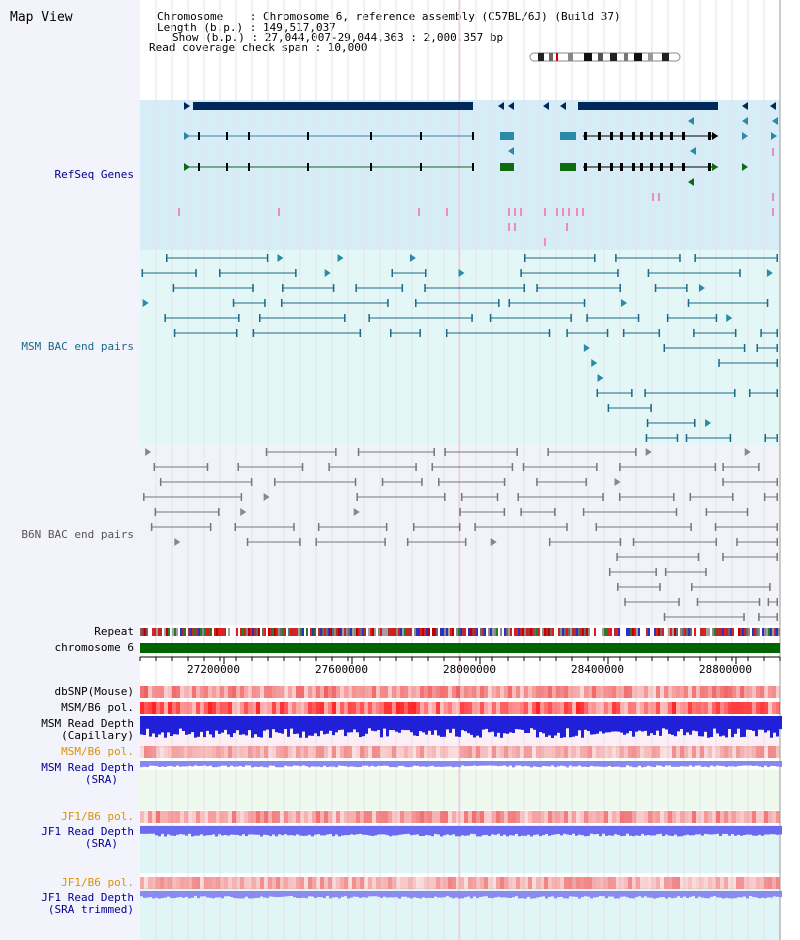 This screenshot has width=800, height=940. I want to click on b6n-bac-end-pairs-track, so click(460, 534).